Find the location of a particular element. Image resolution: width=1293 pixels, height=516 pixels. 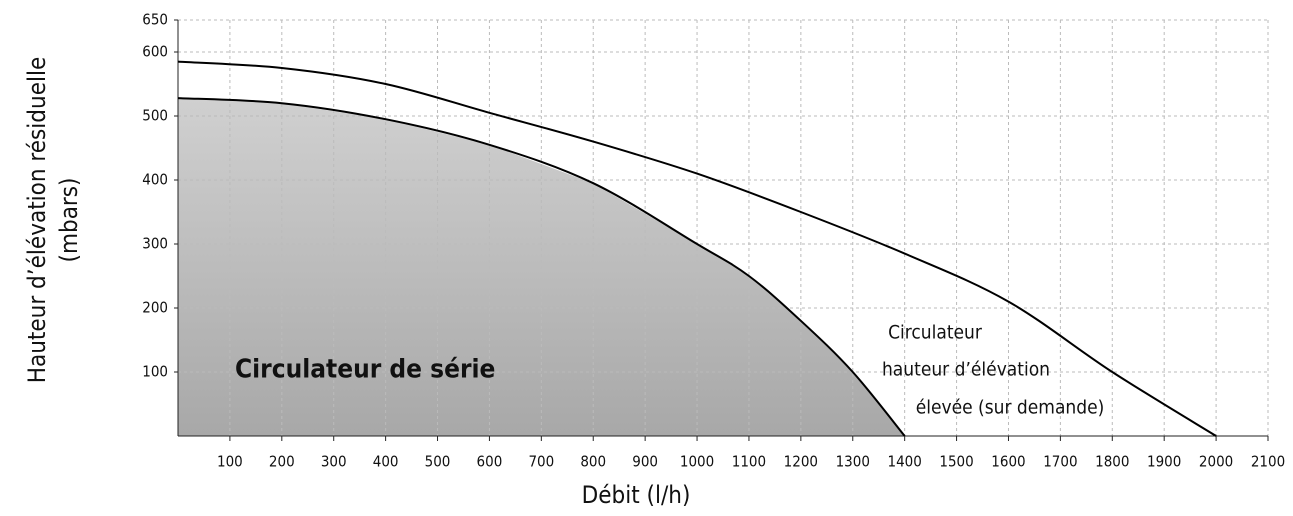

x-tick-label: 1000 is located at coordinates (697, 462).